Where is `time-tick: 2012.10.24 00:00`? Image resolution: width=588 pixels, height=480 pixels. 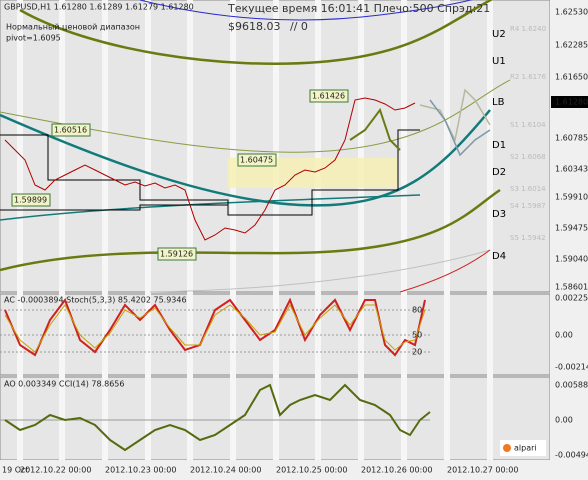 time-tick: 2012.10.24 00:00 is located at coordinates (225, 470).